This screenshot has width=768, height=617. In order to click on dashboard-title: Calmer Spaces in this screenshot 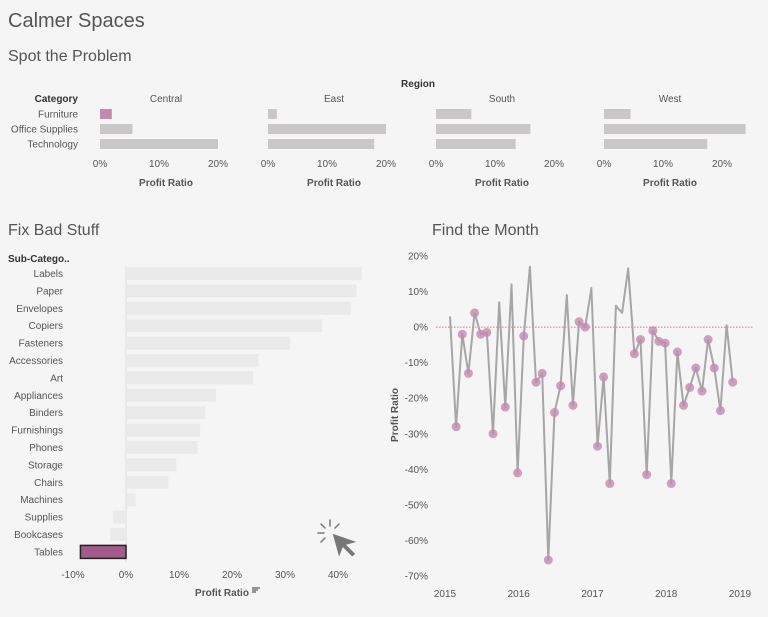, I will do `click(76, 21)`.